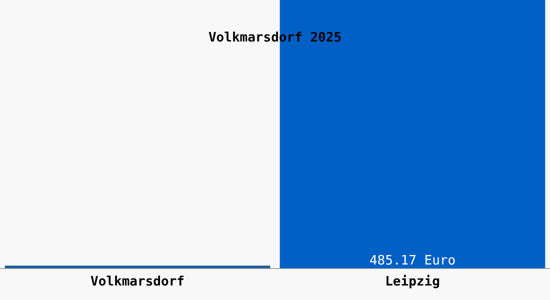 This screenshot has width=550, height=300. I want to click on data-label: 485.17 Euro, so click(412, 260).